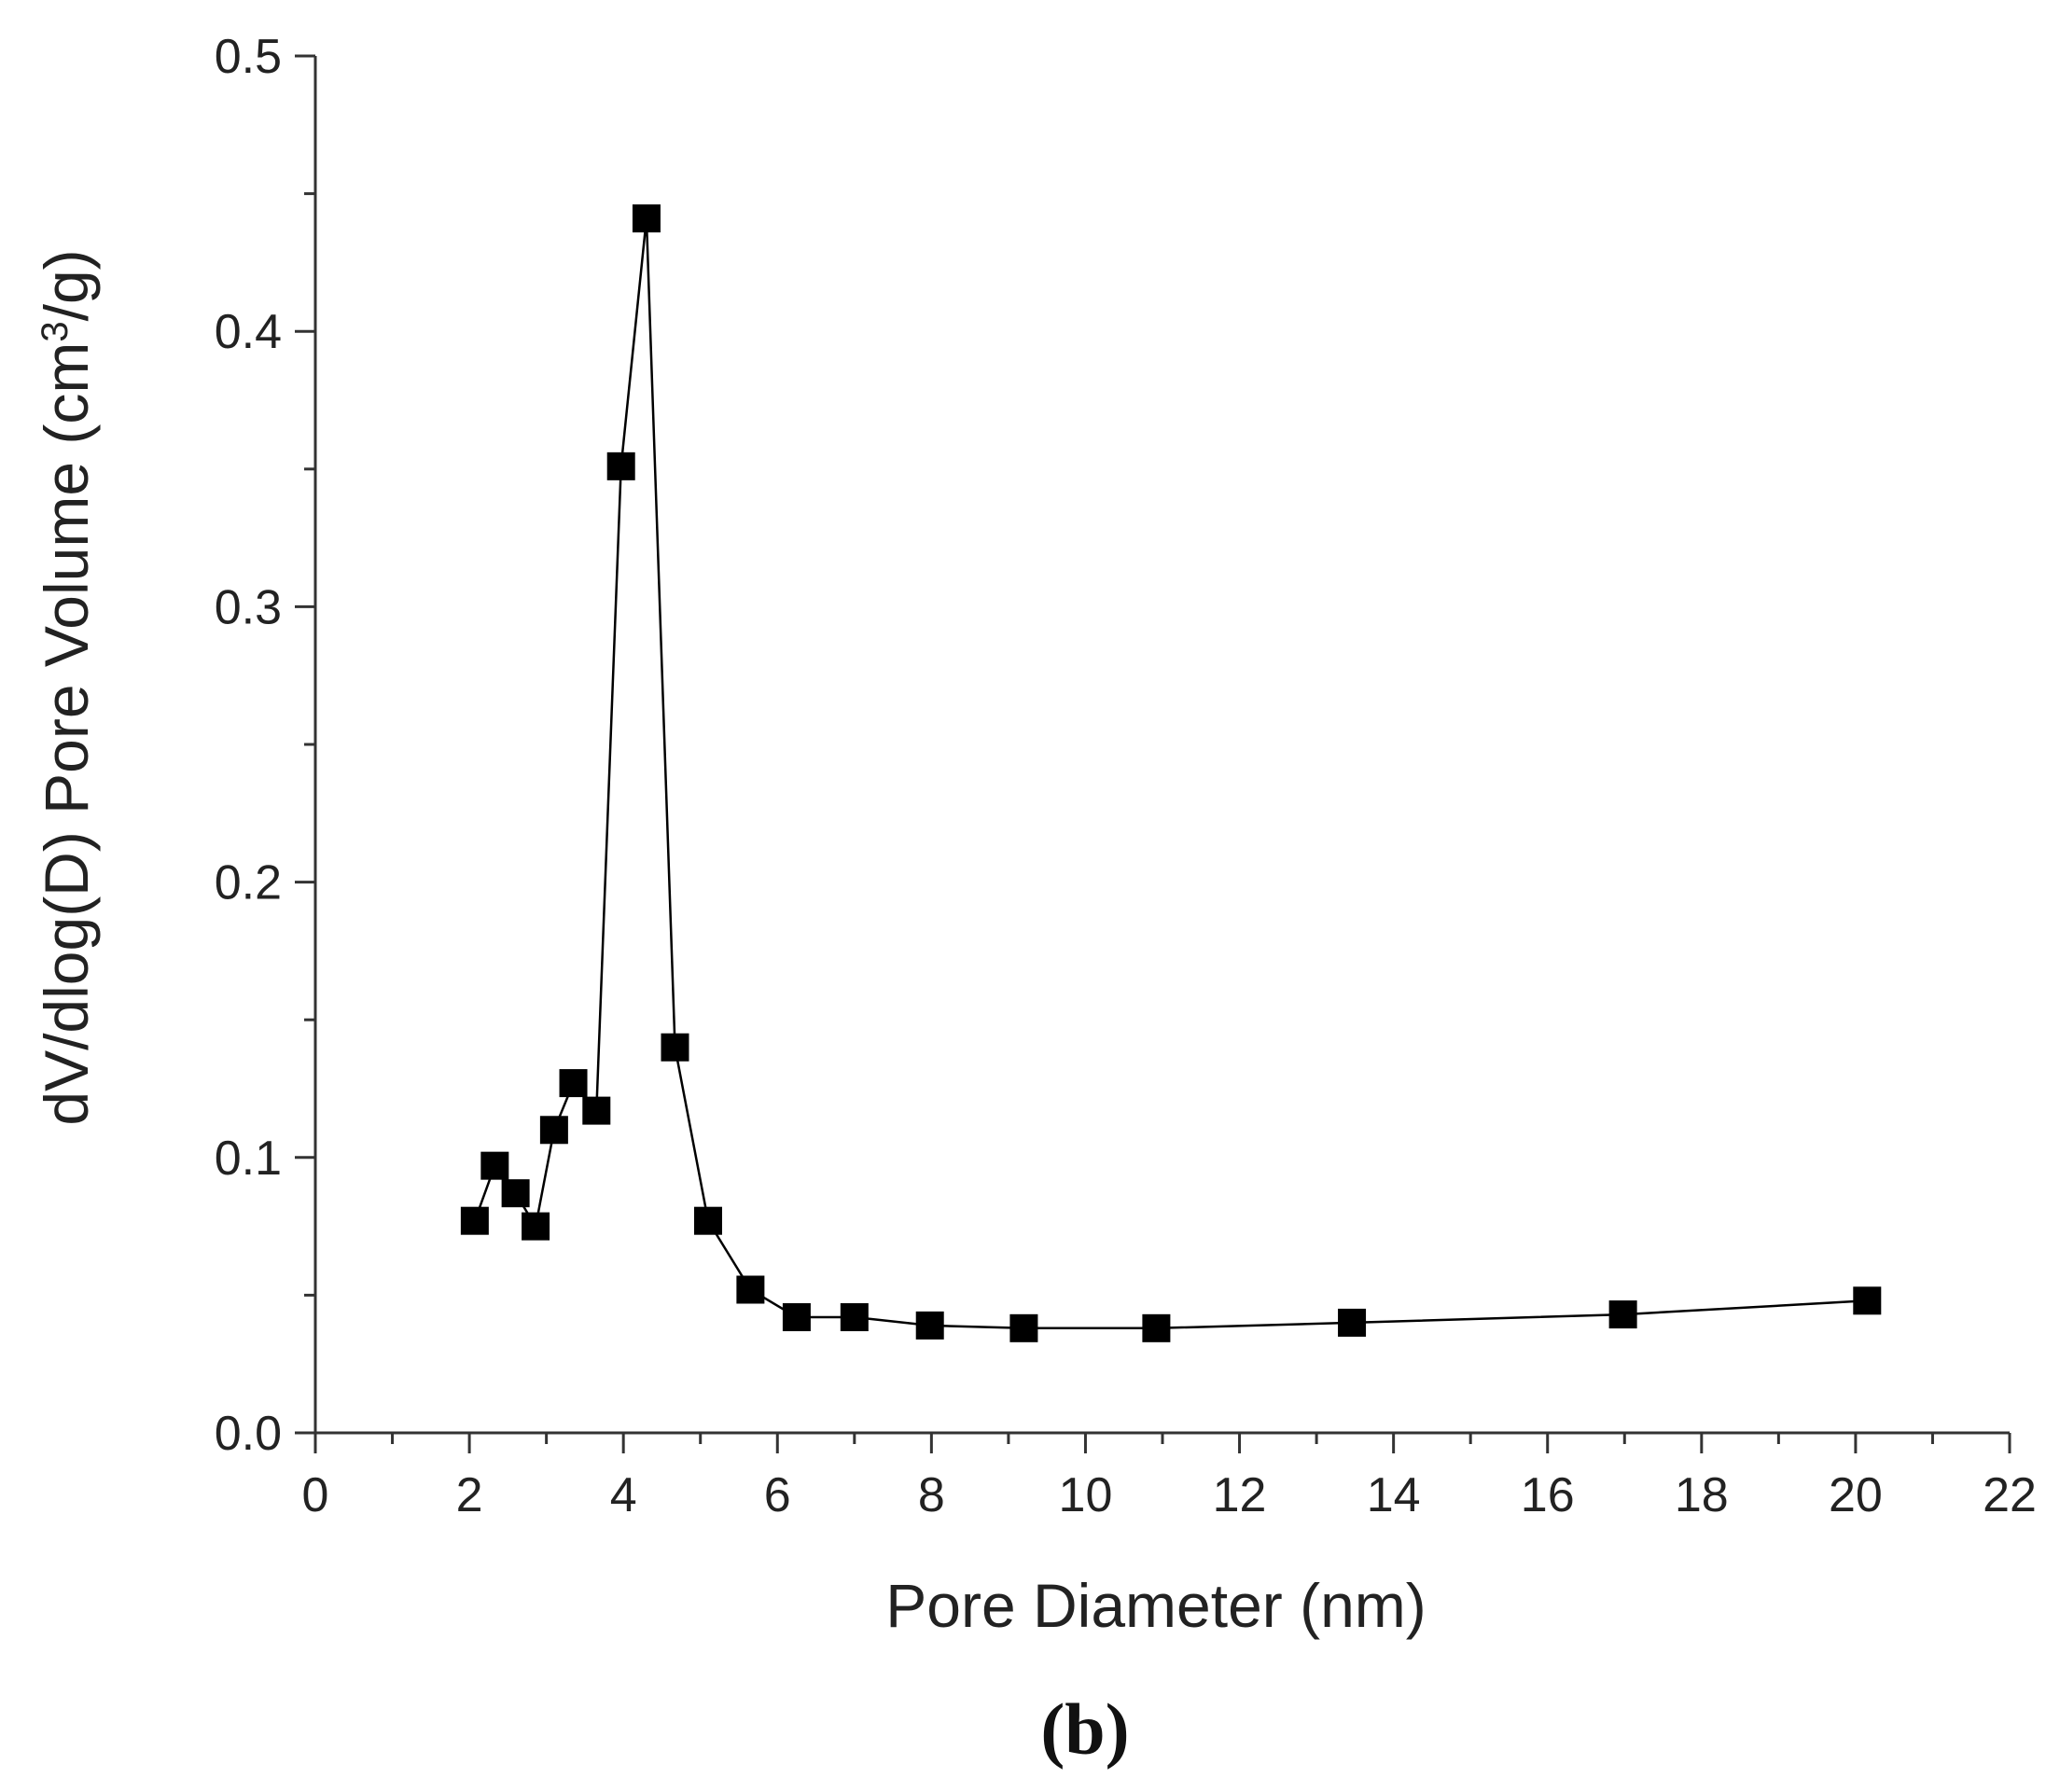 The height and width of the screenshot is (1792, 2046). I want to click on y-tick-label: 0.4, so click(248, 332).